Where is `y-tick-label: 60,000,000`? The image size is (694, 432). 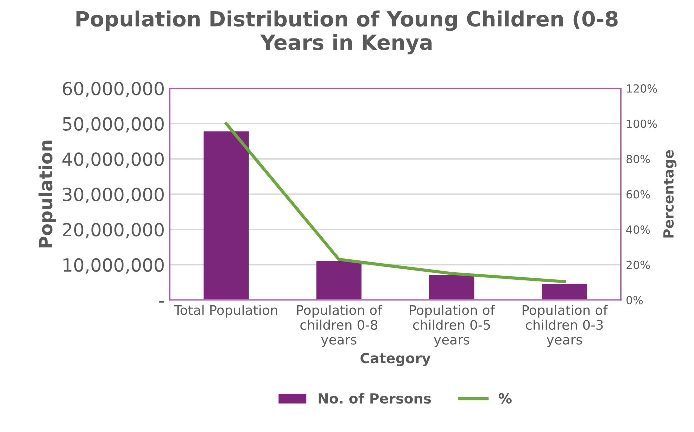 y-tick-label: 60,000,000 is located at coordinates (113, 90).